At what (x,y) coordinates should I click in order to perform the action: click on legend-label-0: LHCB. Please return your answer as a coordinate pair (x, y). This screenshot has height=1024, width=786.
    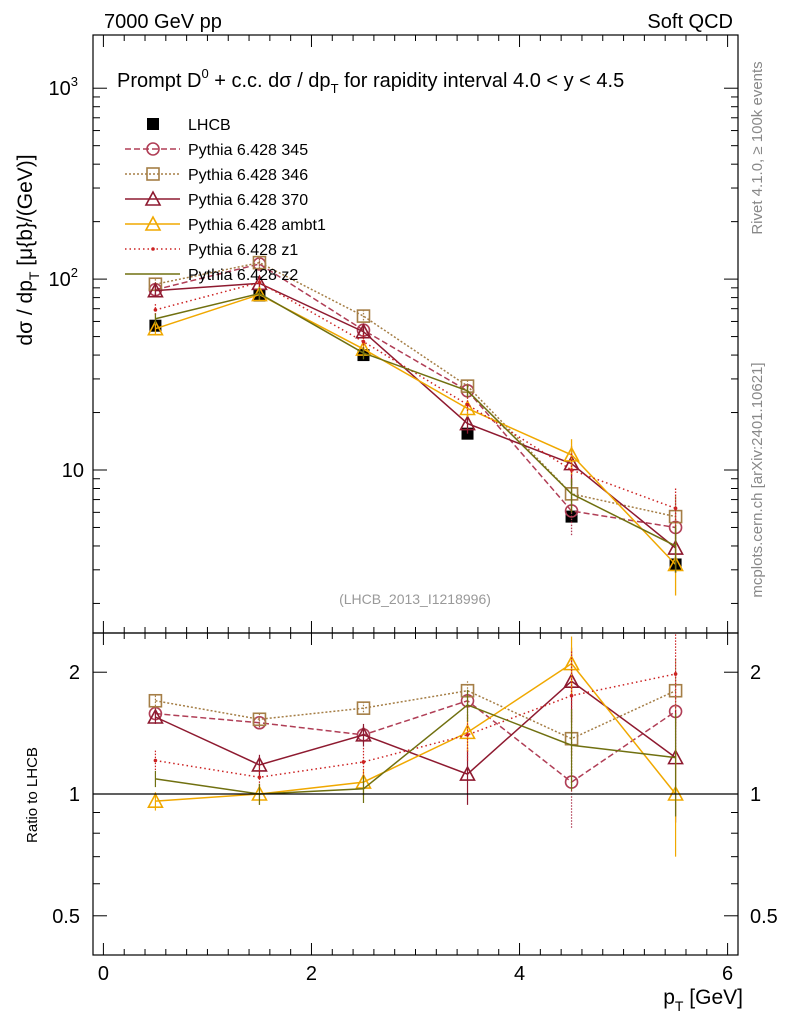
    Looking at the image, I should click on (209, 125).